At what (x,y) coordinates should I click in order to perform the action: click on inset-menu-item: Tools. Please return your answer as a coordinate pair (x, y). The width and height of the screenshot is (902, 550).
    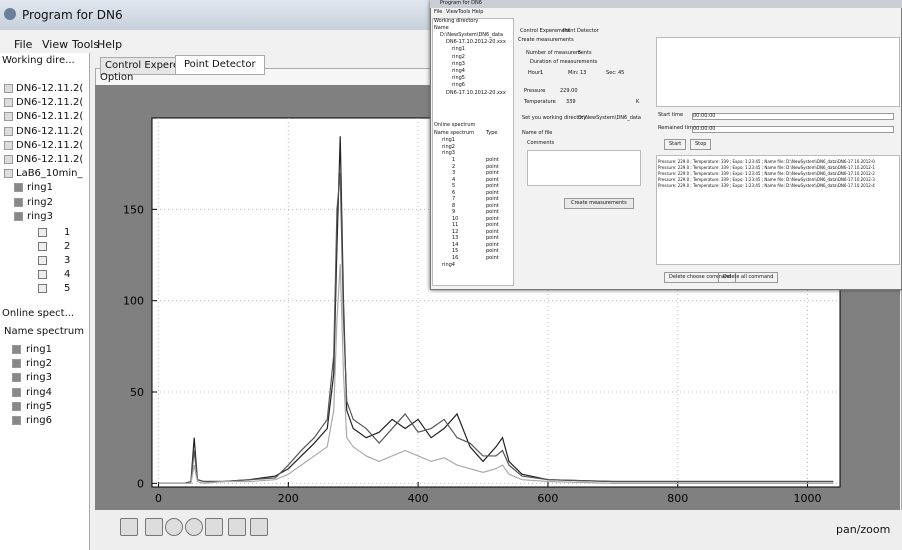
    Looking at the image, I should click on (464, 12).